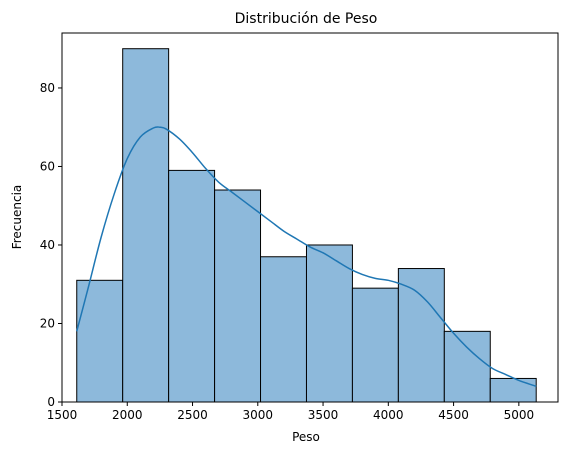  Describe the element at coordinates (258, 415) in the screenshot. I see `x-tick-label: 3000` at that location.